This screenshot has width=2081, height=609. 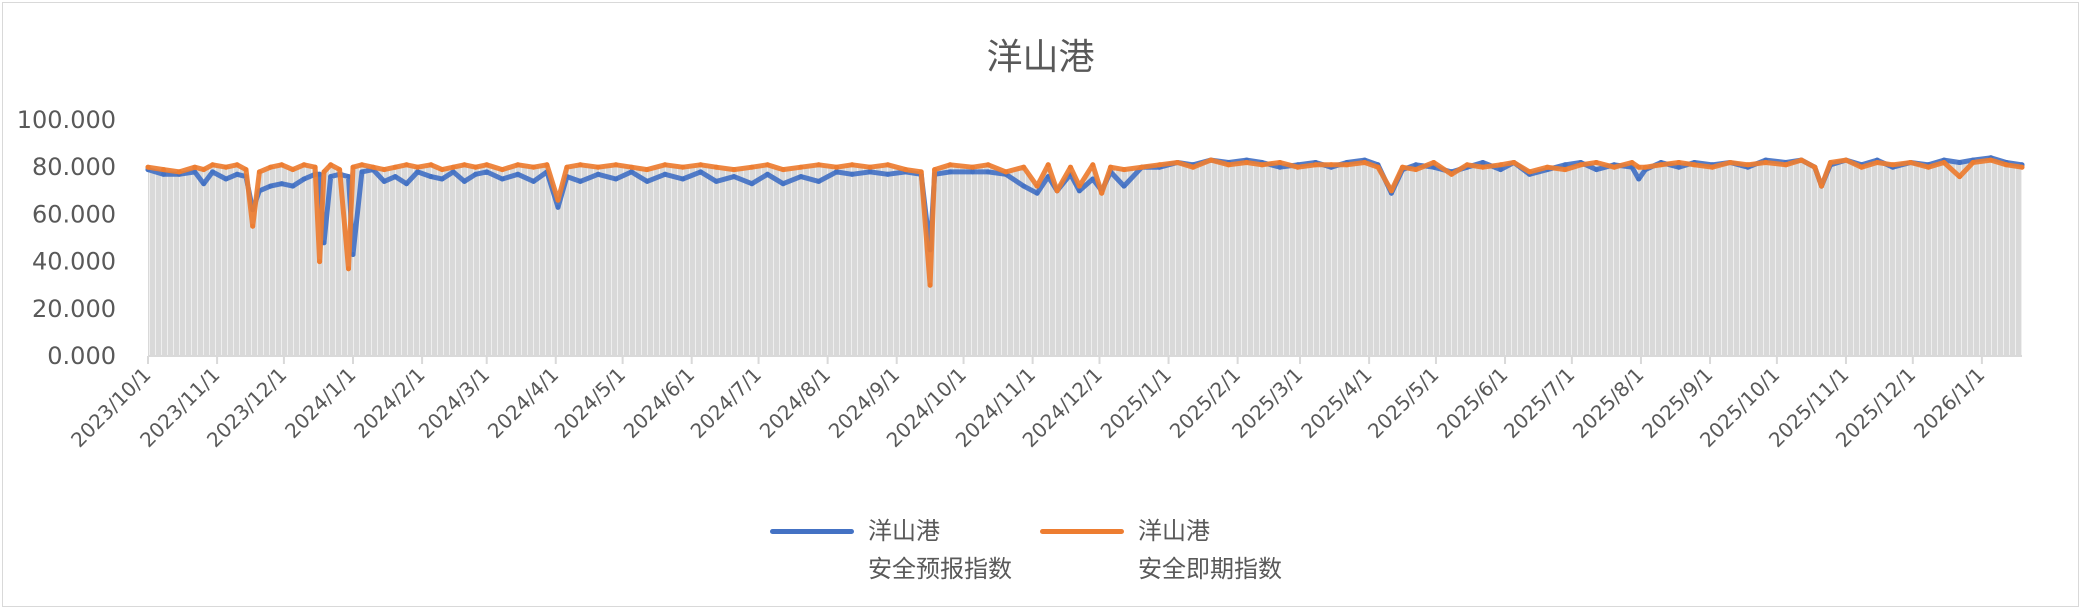 What do you see at coordinates (74, 262) in the screenshot?
I see `y-tick-label: 40.000` at bounding box center [74, 262].